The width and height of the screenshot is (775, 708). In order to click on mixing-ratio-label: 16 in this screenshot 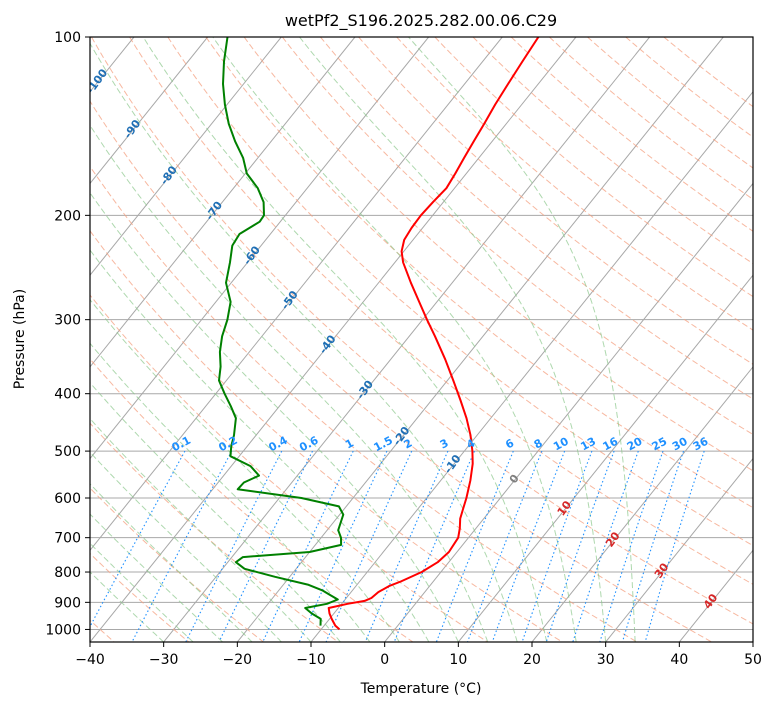, I will do `click(611, 444)`.